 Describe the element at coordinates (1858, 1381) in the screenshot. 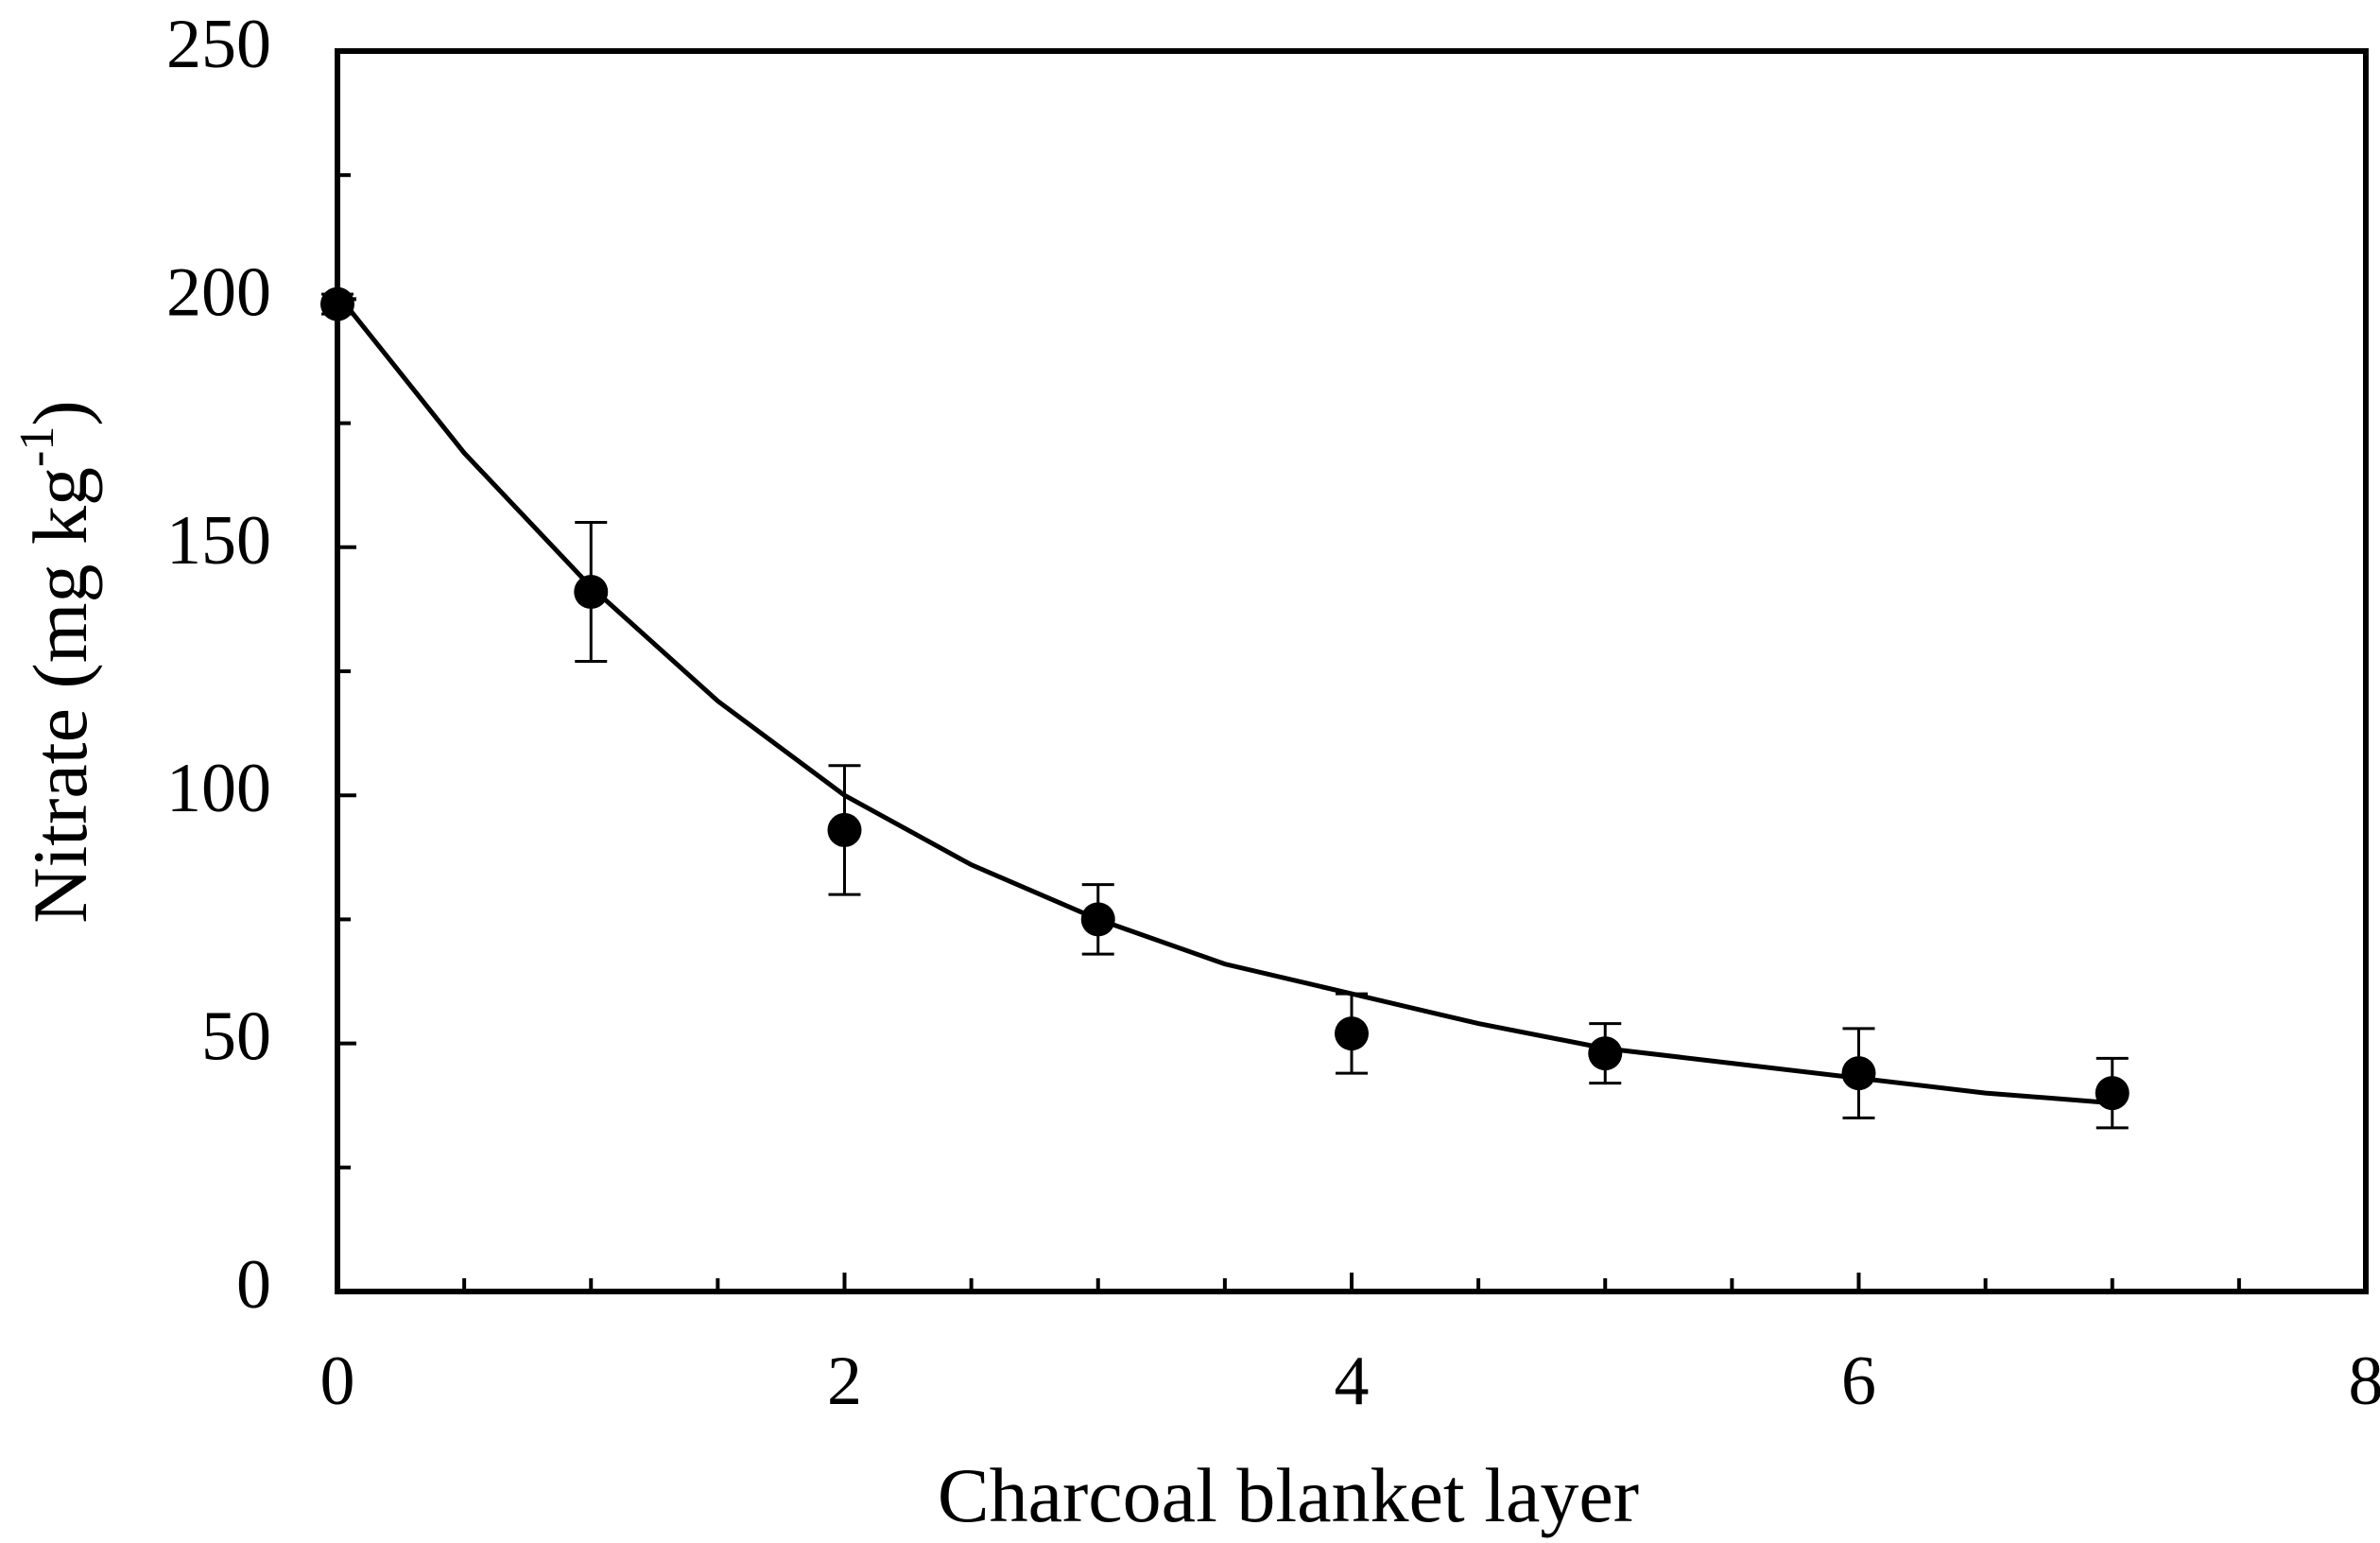

I see `x-tick-label: 6` at that location.